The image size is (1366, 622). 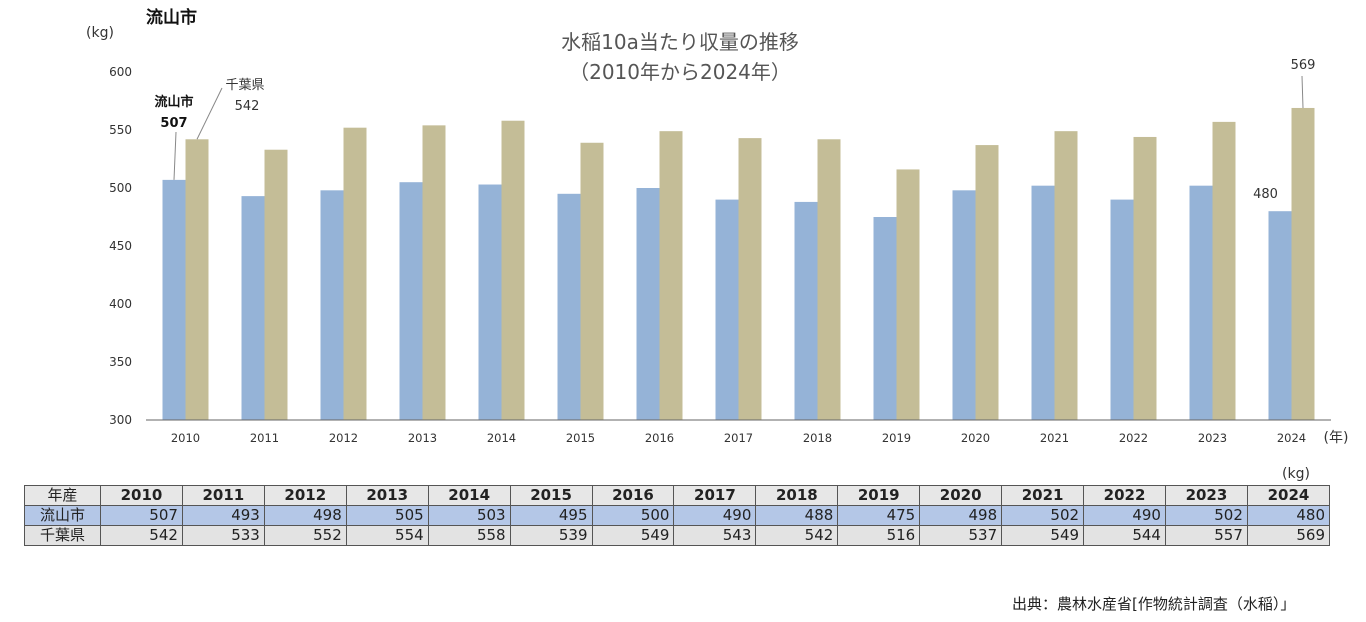 I want to click on y-tick-label: 600, so click(x=120, y=72).